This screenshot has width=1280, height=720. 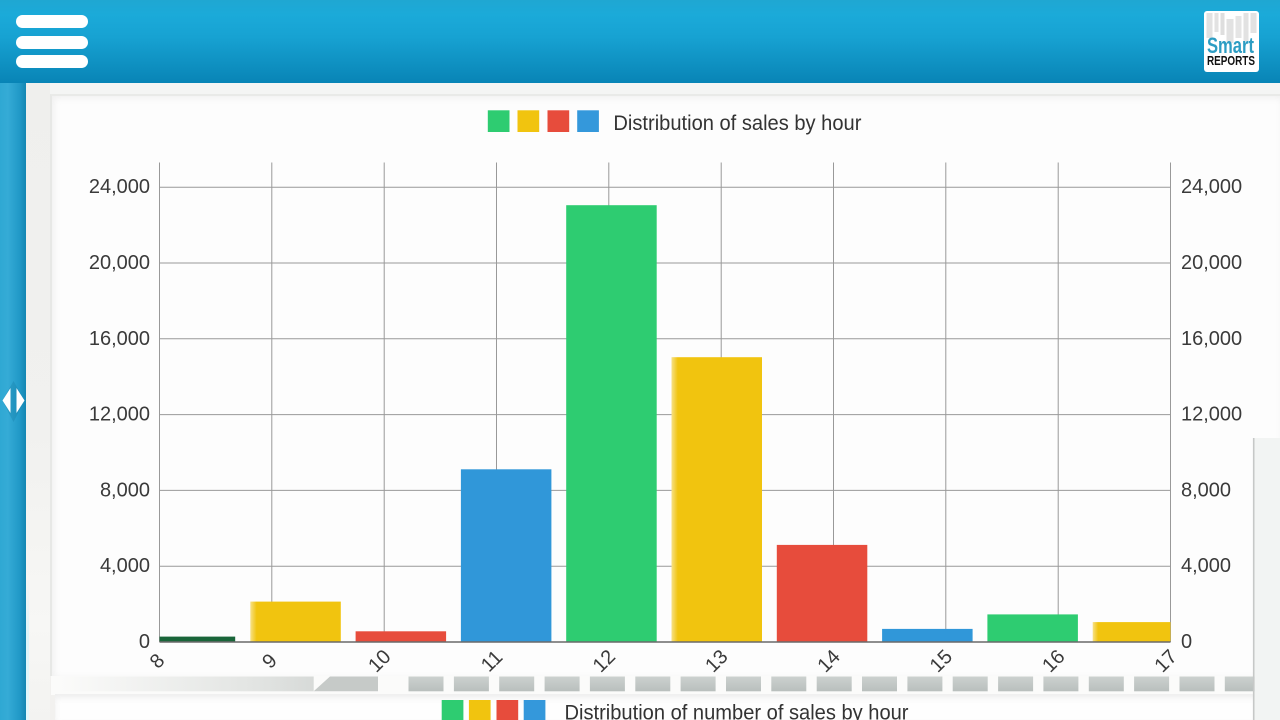 What do you see at coordinates (941, 661) in the screenshot?
I see `svg-text: 15` at bounding box center [941, 661].